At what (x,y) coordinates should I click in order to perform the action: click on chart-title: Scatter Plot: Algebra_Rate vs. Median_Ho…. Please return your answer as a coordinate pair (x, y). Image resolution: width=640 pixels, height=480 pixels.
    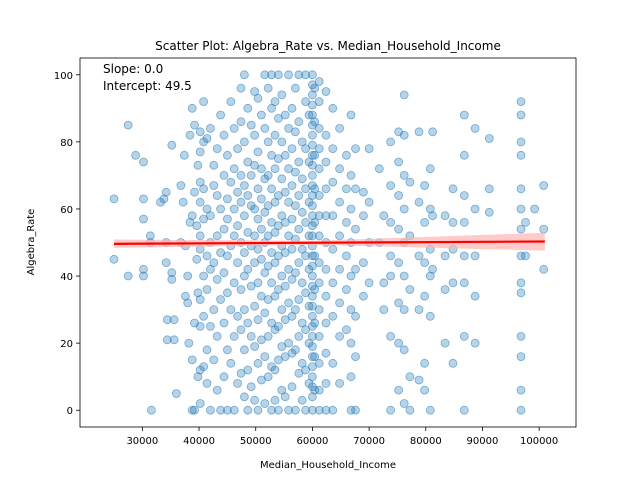
    Looking at the image, I should click on (328, 46).